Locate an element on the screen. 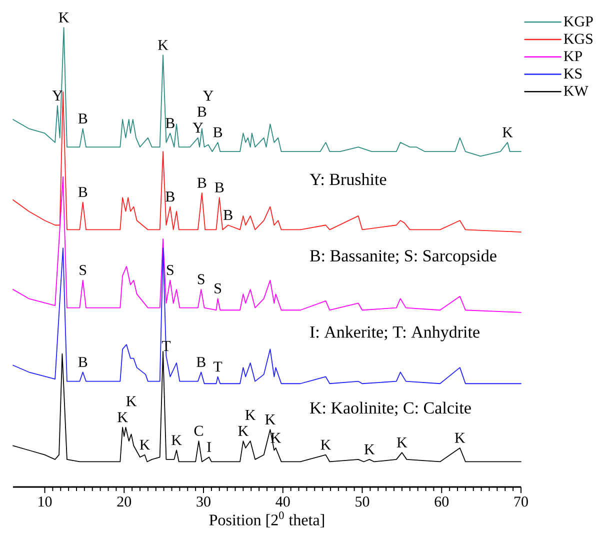 This screenshot has height=547, width=607. annotation: Y: Brushite is located at coordinates (348, 179).